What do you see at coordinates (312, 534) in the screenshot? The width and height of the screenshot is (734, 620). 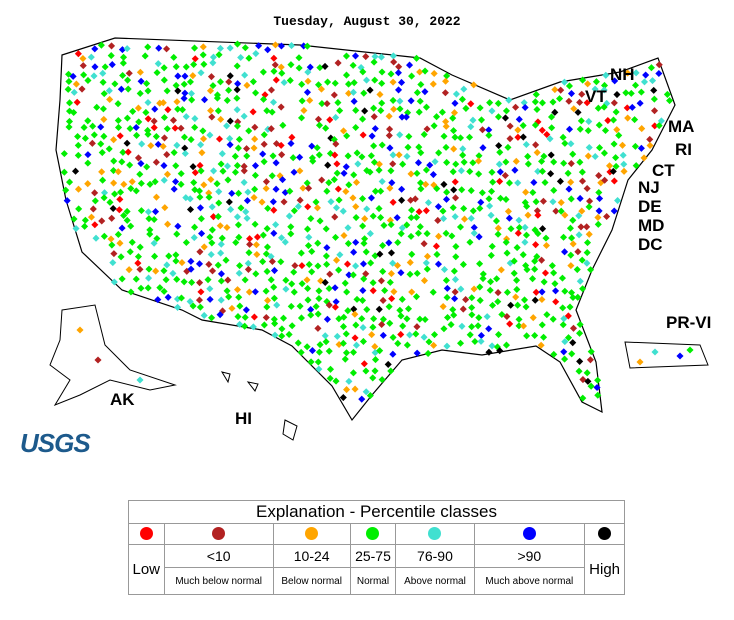 I see `legend-dot` at bounding box center [312, 534].